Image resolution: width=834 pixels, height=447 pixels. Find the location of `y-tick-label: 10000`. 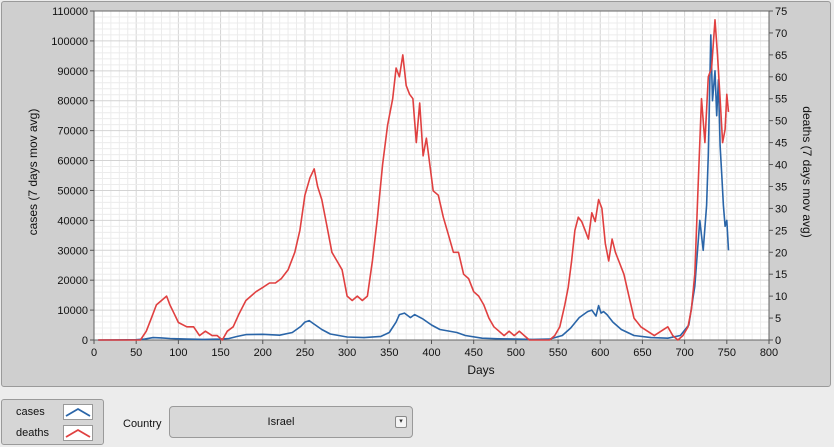

y-tick-label: 10000 is located at coordinates (72, 311).